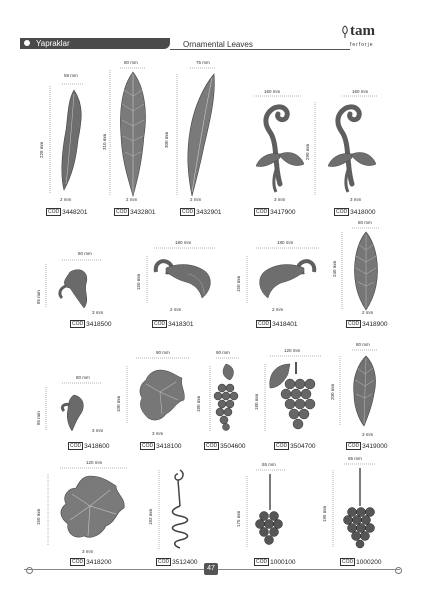 The width and height of the screenshot is (424, 600). What do you see at coordinates (203, 62) in the screenshot?
I see `width-dim: 75 mm` at bounding box center [203, 62].